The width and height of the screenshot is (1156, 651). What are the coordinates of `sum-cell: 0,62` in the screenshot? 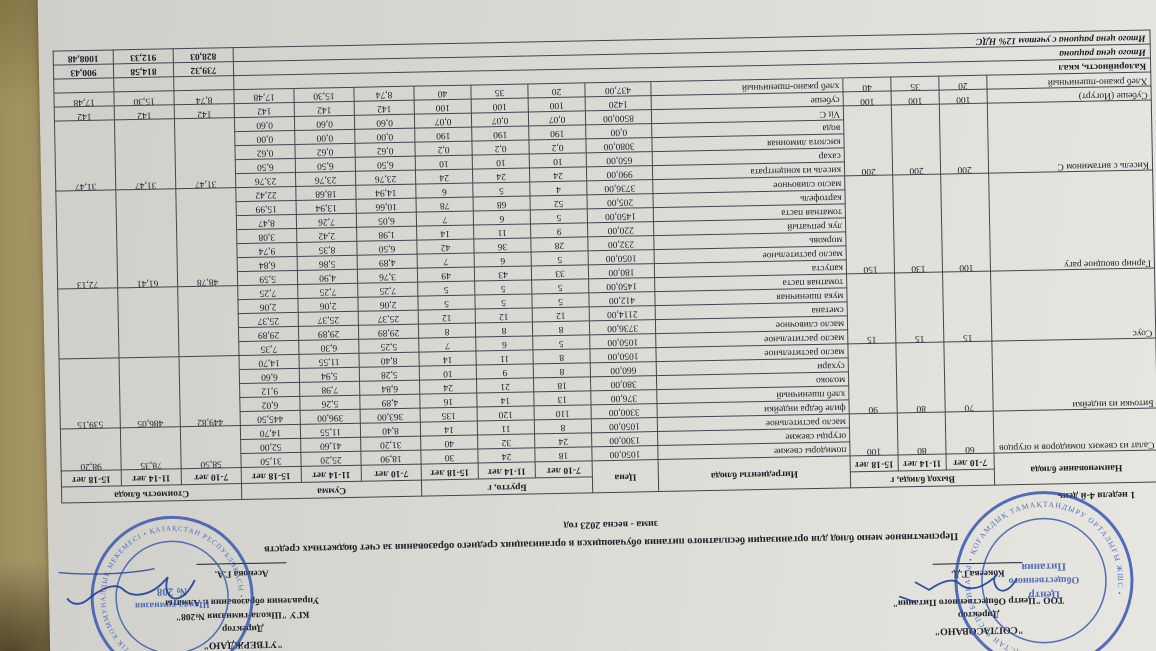 It's located at (385, 150).